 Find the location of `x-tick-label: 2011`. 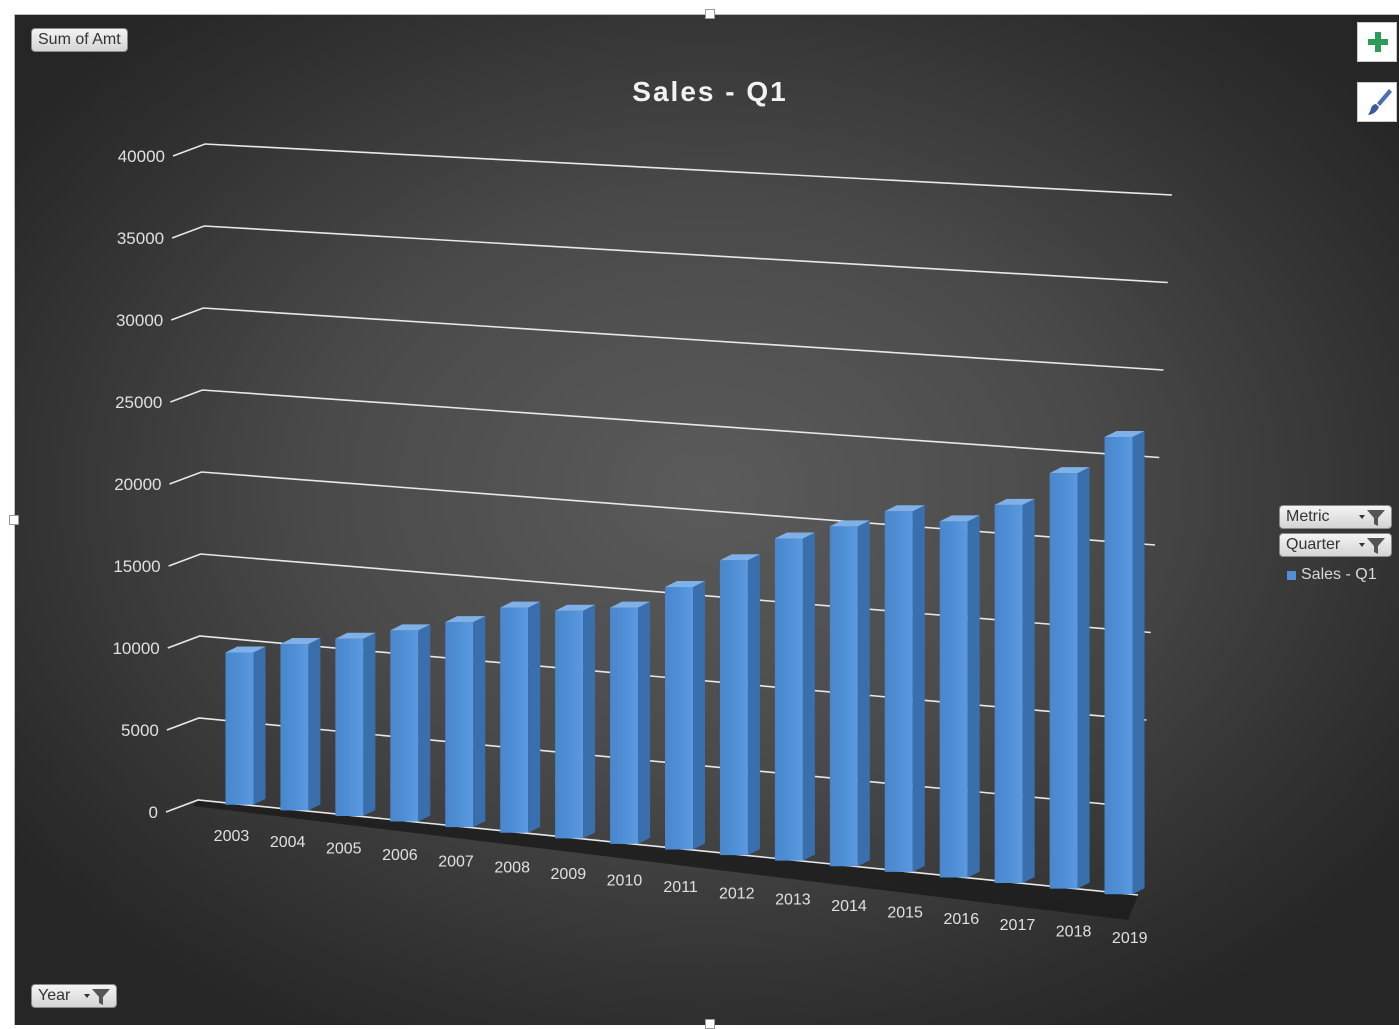

x-tick-label: 2011 is located at coordinates (680, 887).